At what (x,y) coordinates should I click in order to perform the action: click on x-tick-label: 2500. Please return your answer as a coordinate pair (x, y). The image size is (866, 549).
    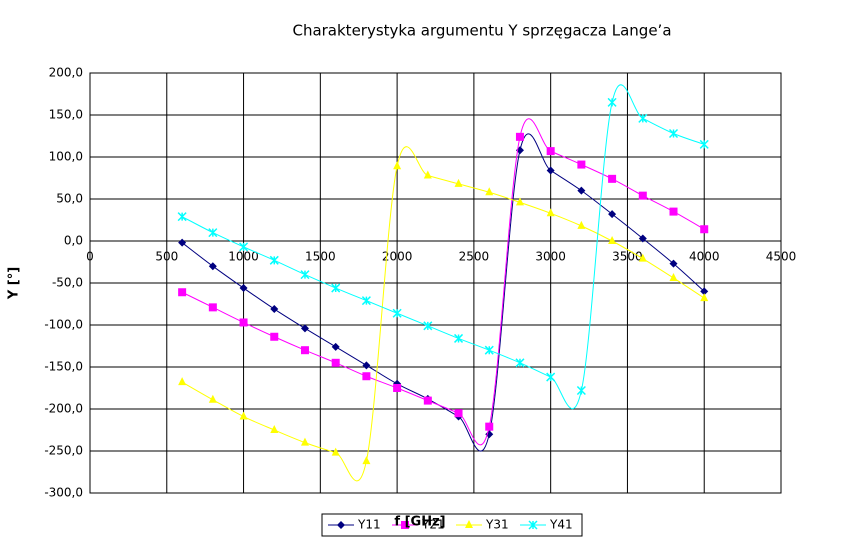
    Looking at the image, I should click on (474, 257).